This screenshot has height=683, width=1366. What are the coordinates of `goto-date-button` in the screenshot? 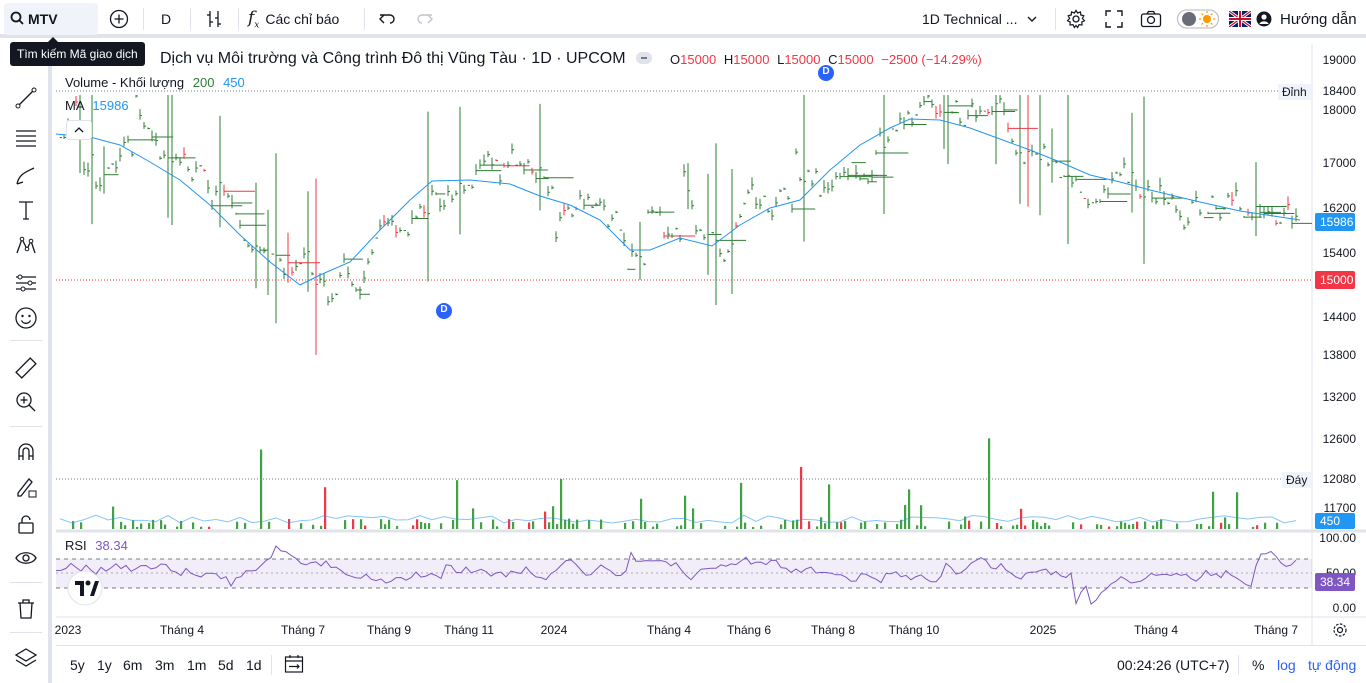 It's located at (295, 665).